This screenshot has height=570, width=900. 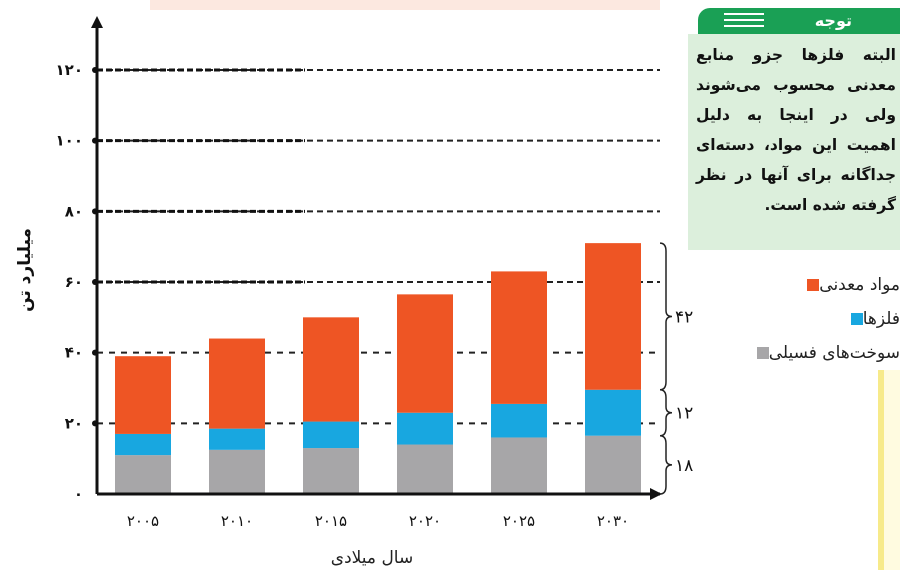 I want to click on legend-swatch-metals, so click(x=856, y=319).